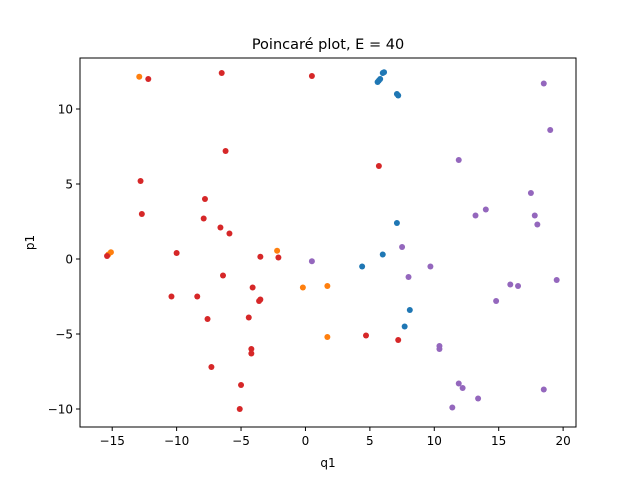  Describe the element at coordinates (112, 441) in the screenshot. I see `x-tick-label: −15` at that location.